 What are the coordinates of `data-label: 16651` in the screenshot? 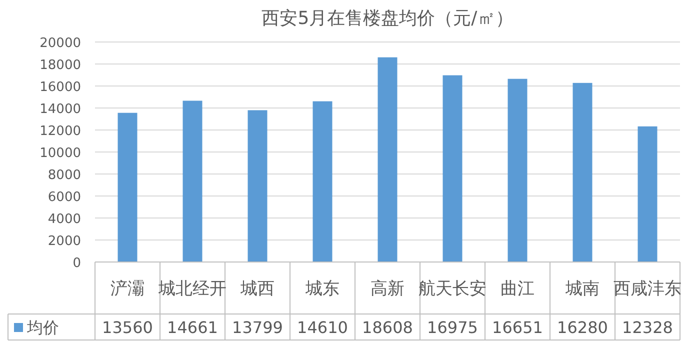 It's located at (517, 327).